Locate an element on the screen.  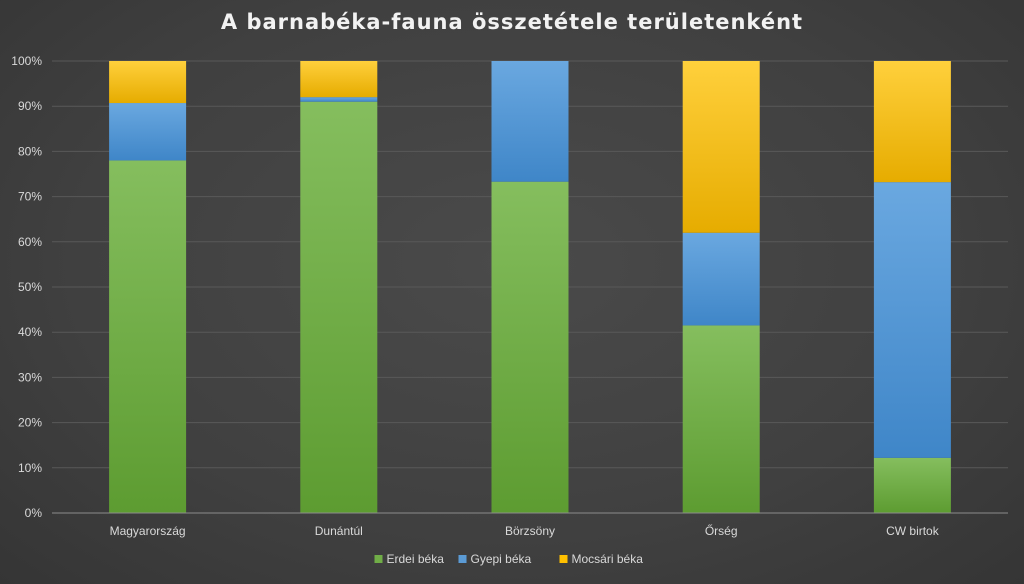
x-tick-label: Dunántúl is located at coordinates (339, 531).